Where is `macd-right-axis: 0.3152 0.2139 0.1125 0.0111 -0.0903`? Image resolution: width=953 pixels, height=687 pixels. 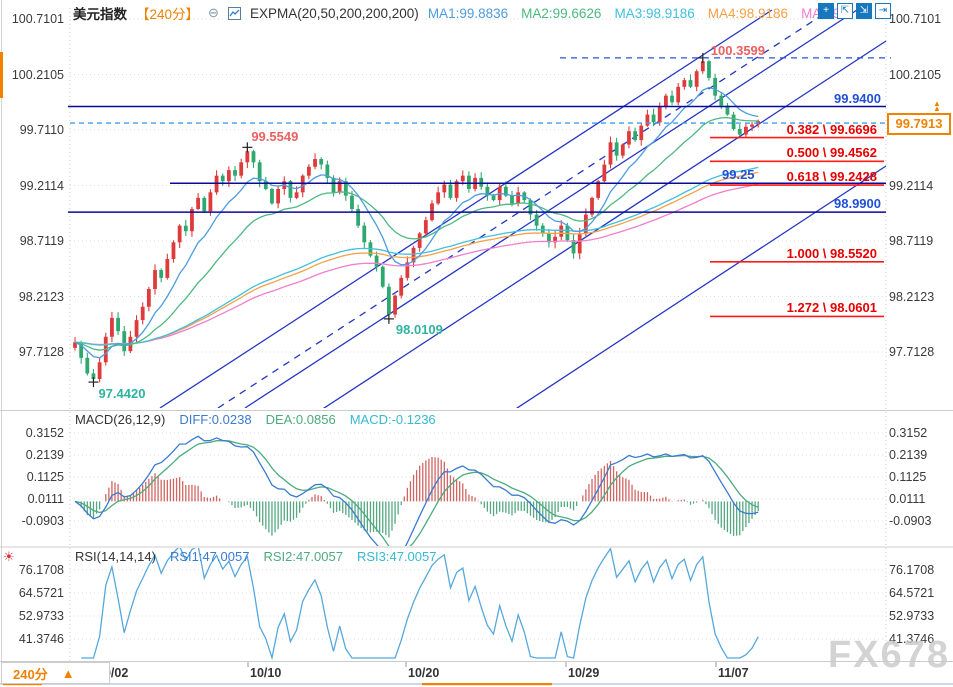 macd-right-axis: 0.3152 0.2139 0.1125 0.0111 -0.0903 is located at coordinates (920, 343).